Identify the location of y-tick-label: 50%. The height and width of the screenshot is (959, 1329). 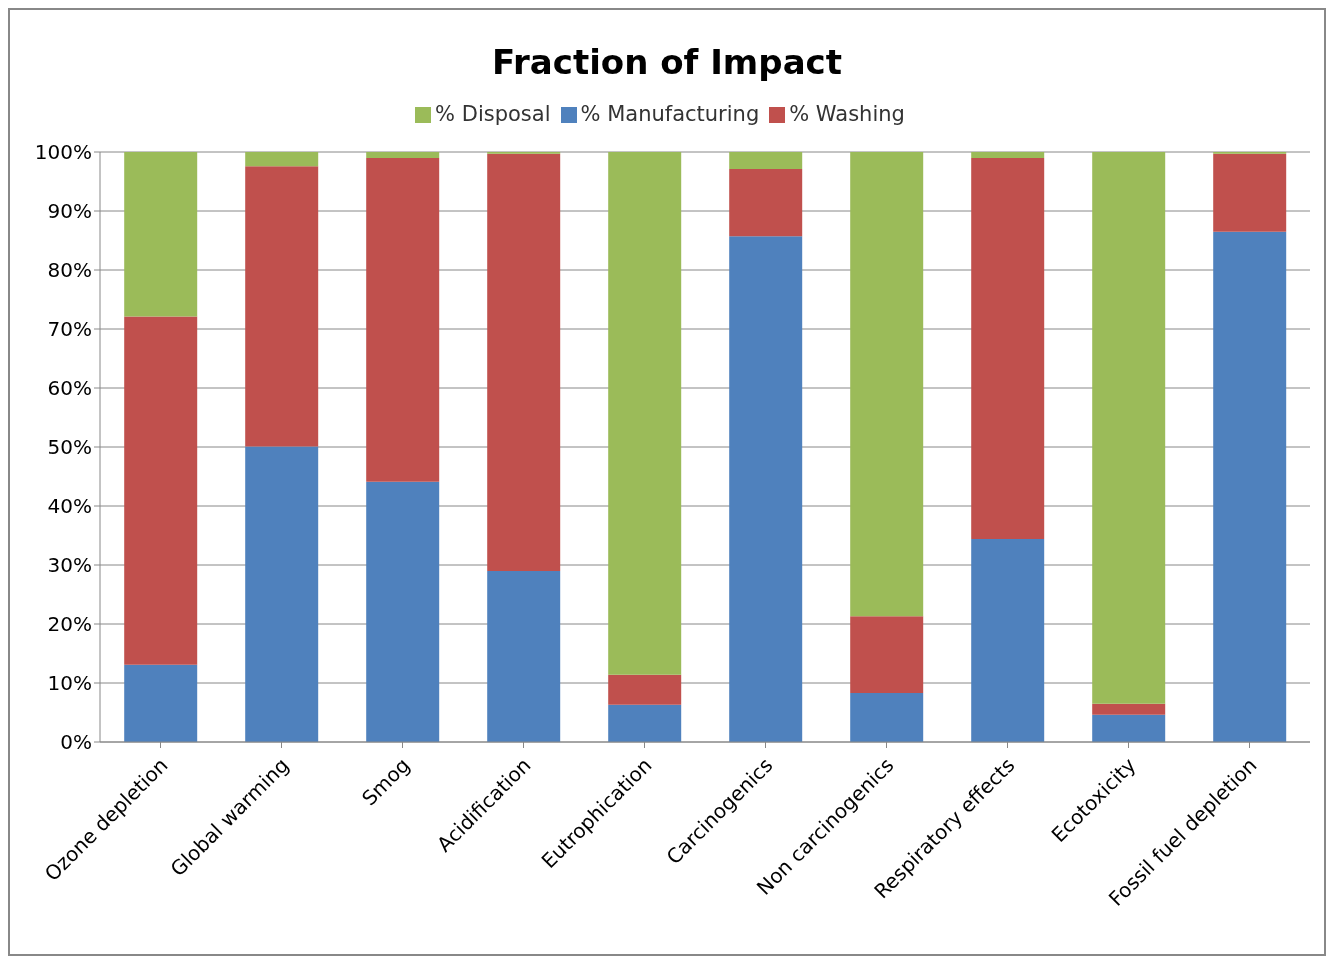
(69, 447).